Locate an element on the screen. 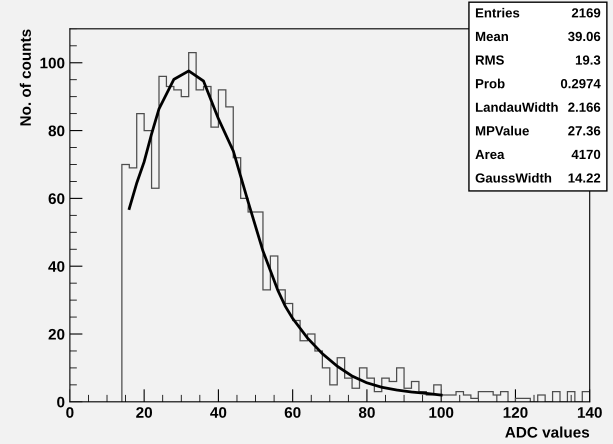  x-tick-label: 0 is located at coordinates (70, 412).